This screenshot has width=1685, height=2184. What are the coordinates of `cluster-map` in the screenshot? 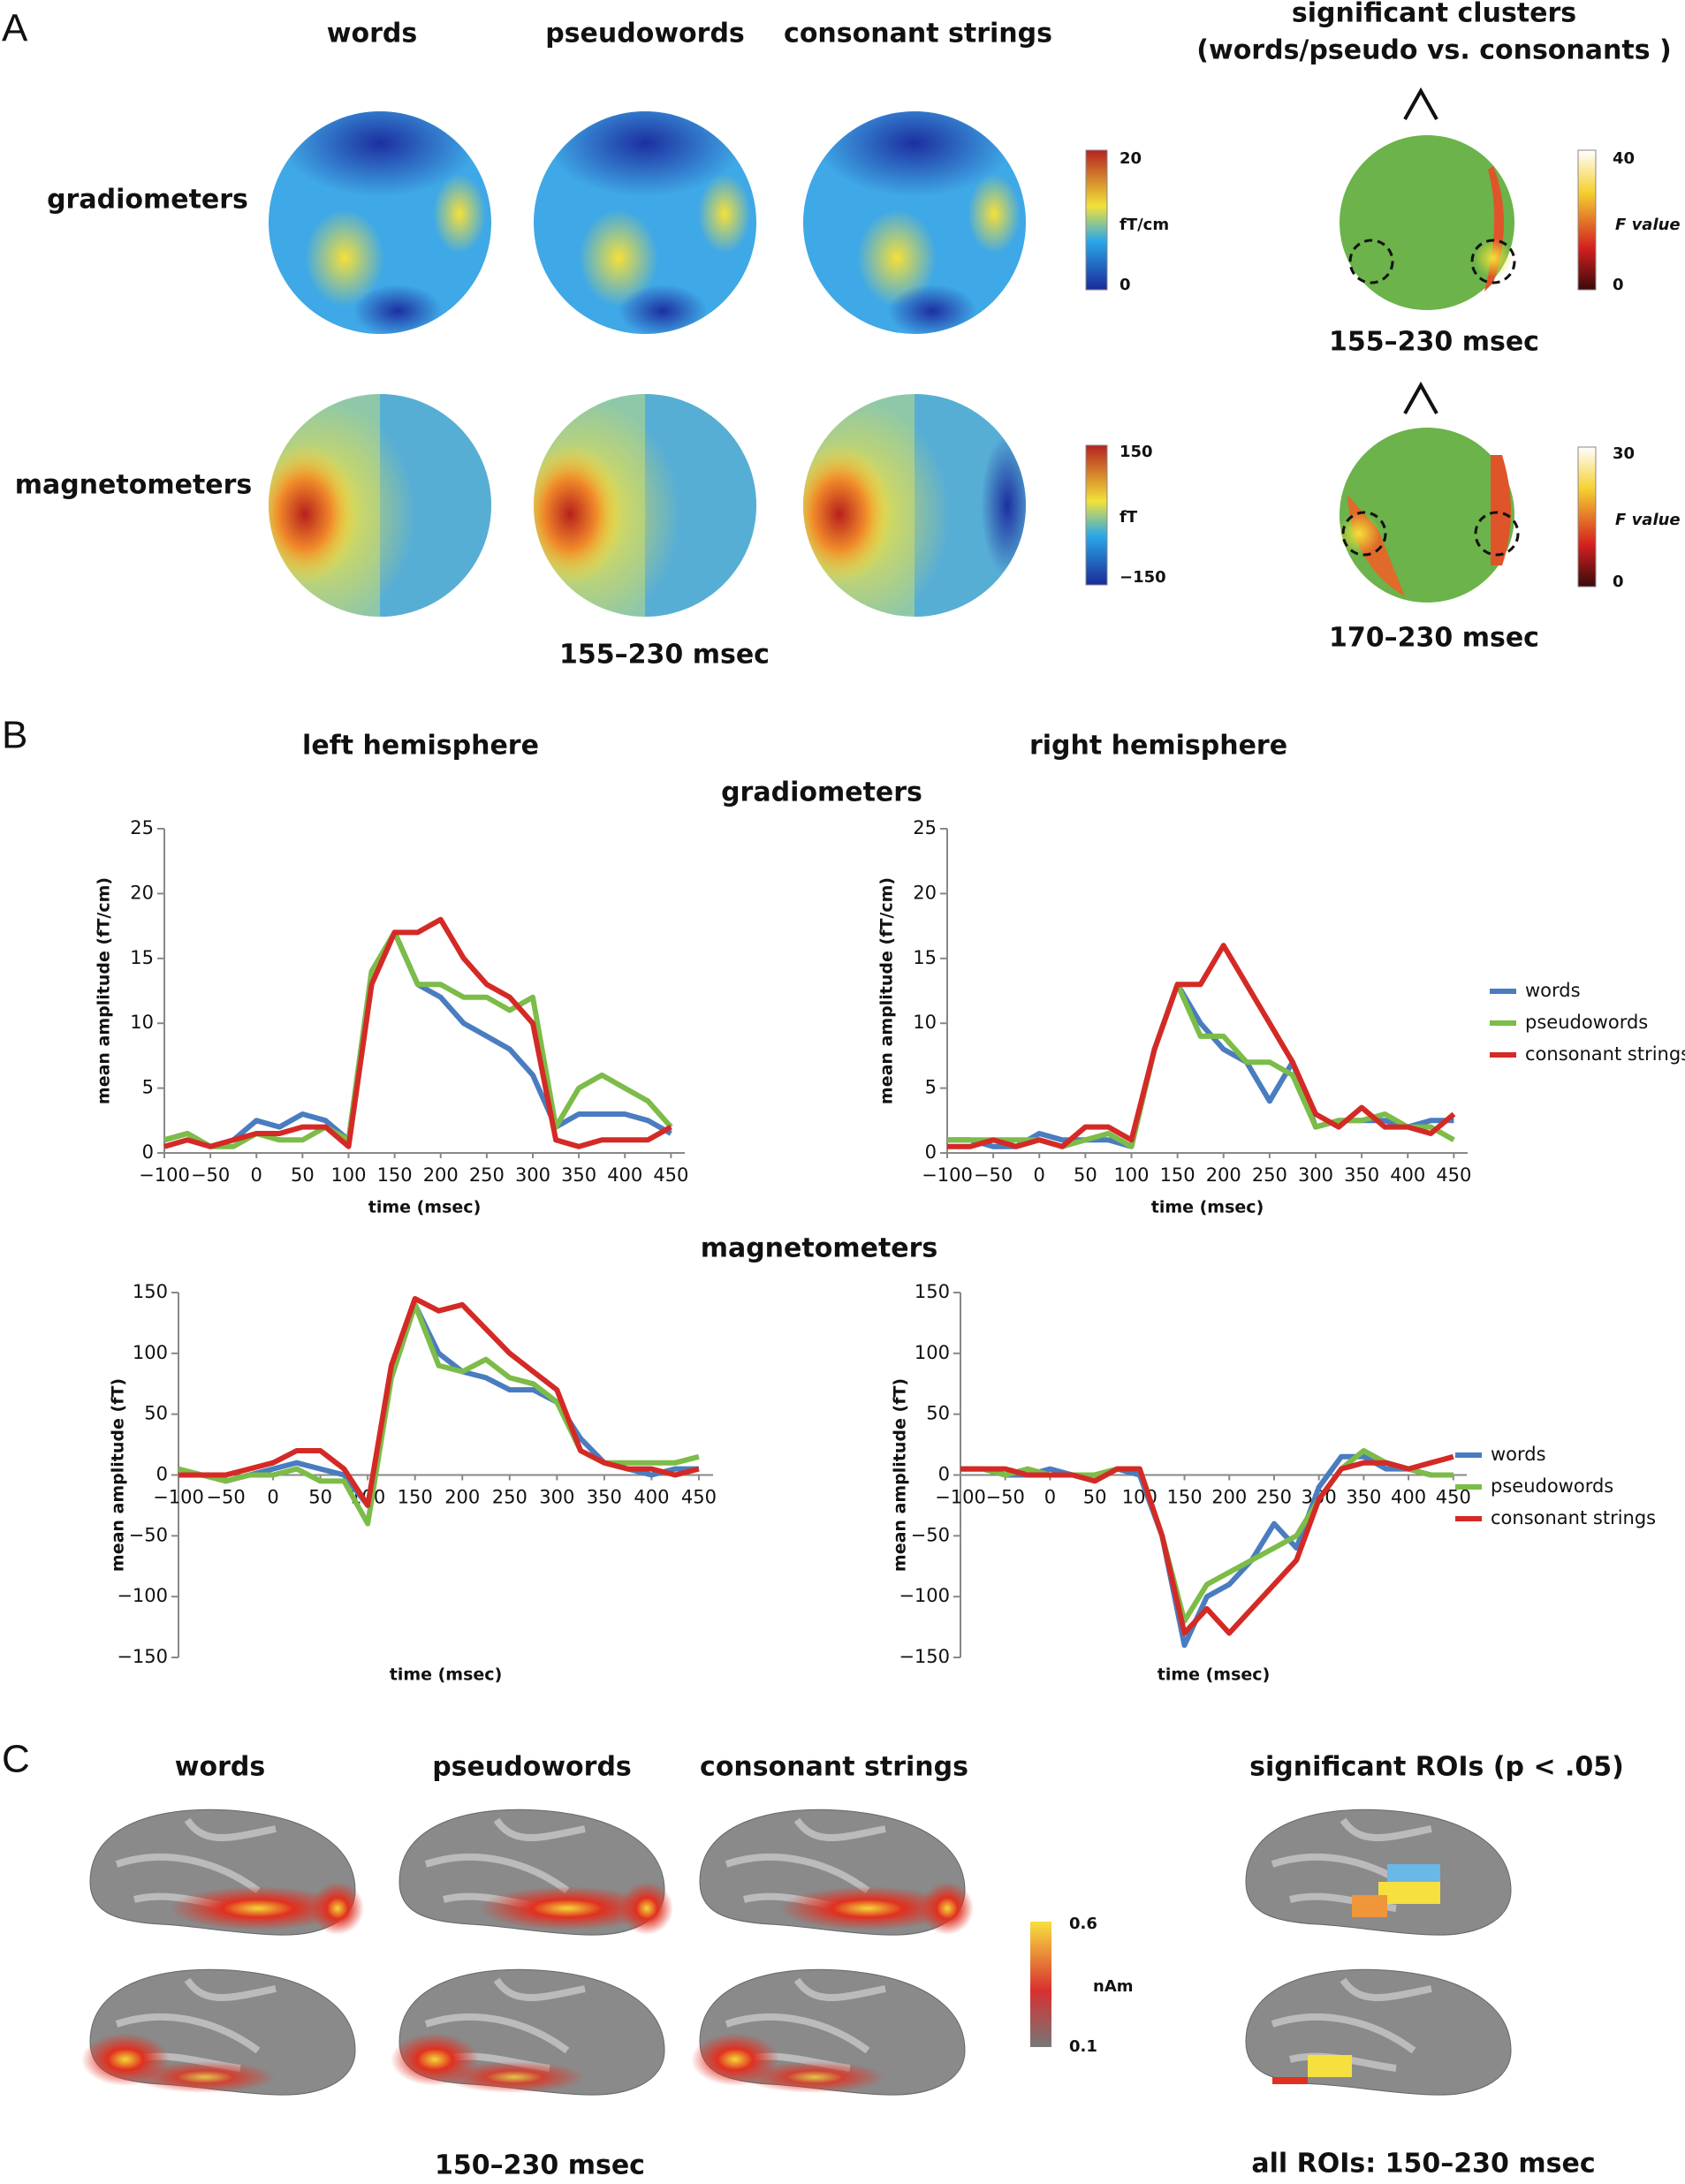 It's located at (1428, 198).